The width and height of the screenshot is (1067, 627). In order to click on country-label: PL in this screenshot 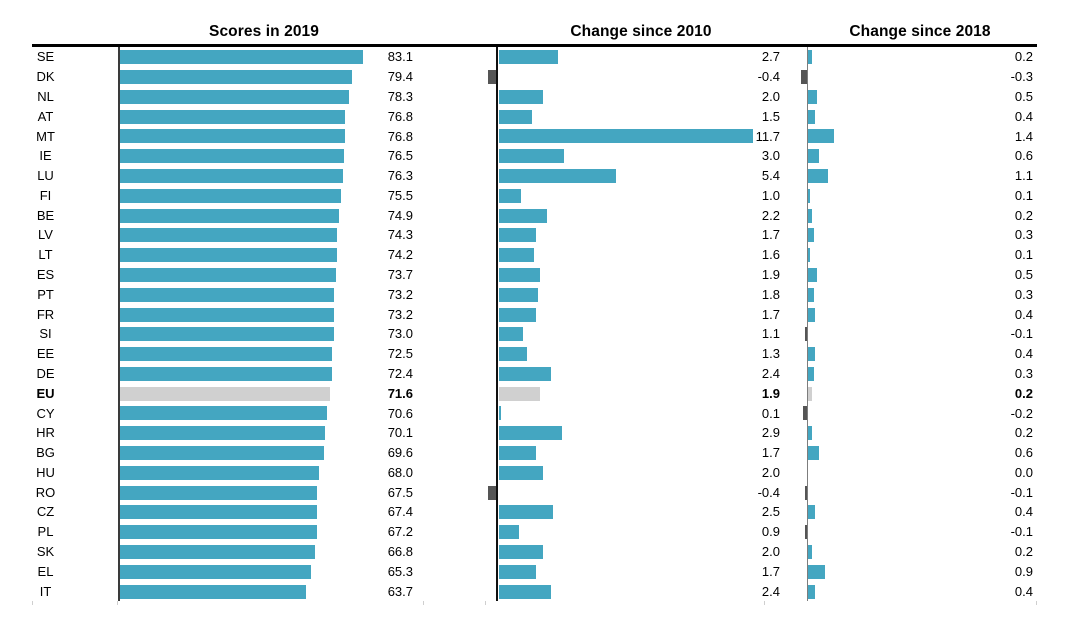, I will do `click(45, 532)`.